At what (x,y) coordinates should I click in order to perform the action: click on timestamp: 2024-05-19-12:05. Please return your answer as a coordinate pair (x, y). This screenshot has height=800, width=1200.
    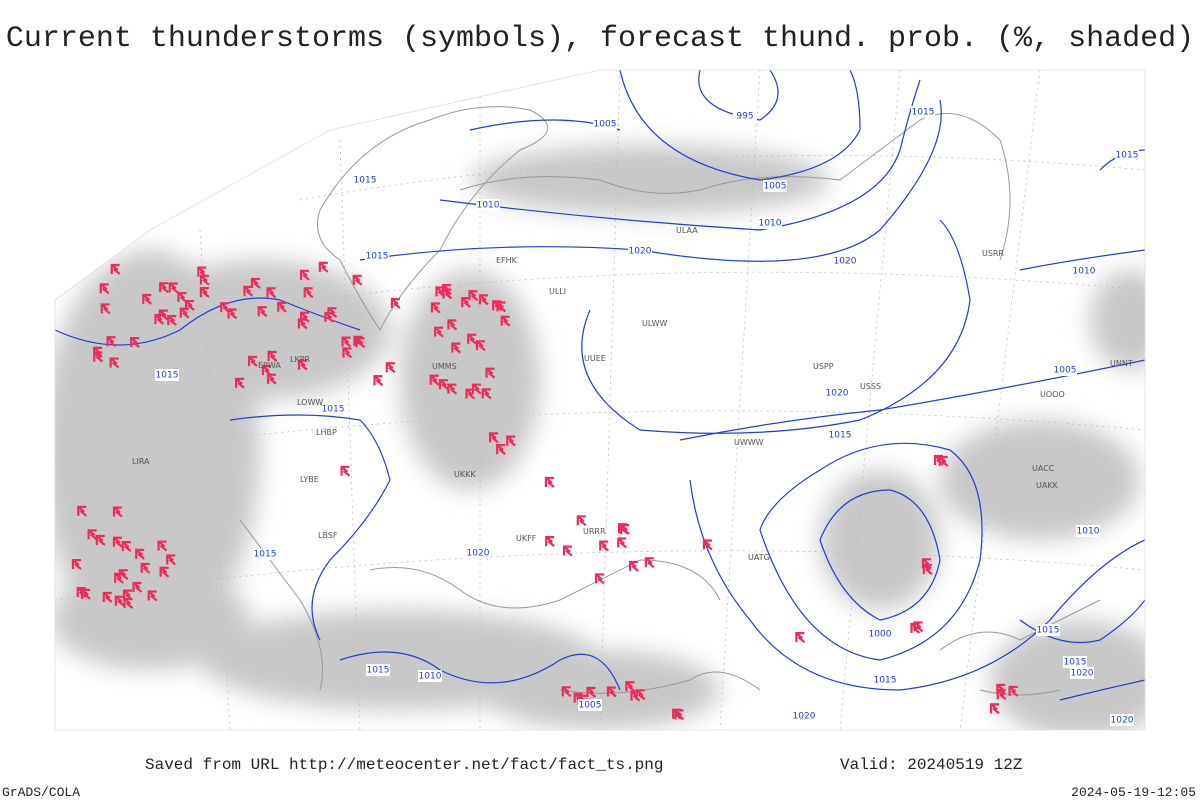
    Looking at the image, I should click on (1133, 792).